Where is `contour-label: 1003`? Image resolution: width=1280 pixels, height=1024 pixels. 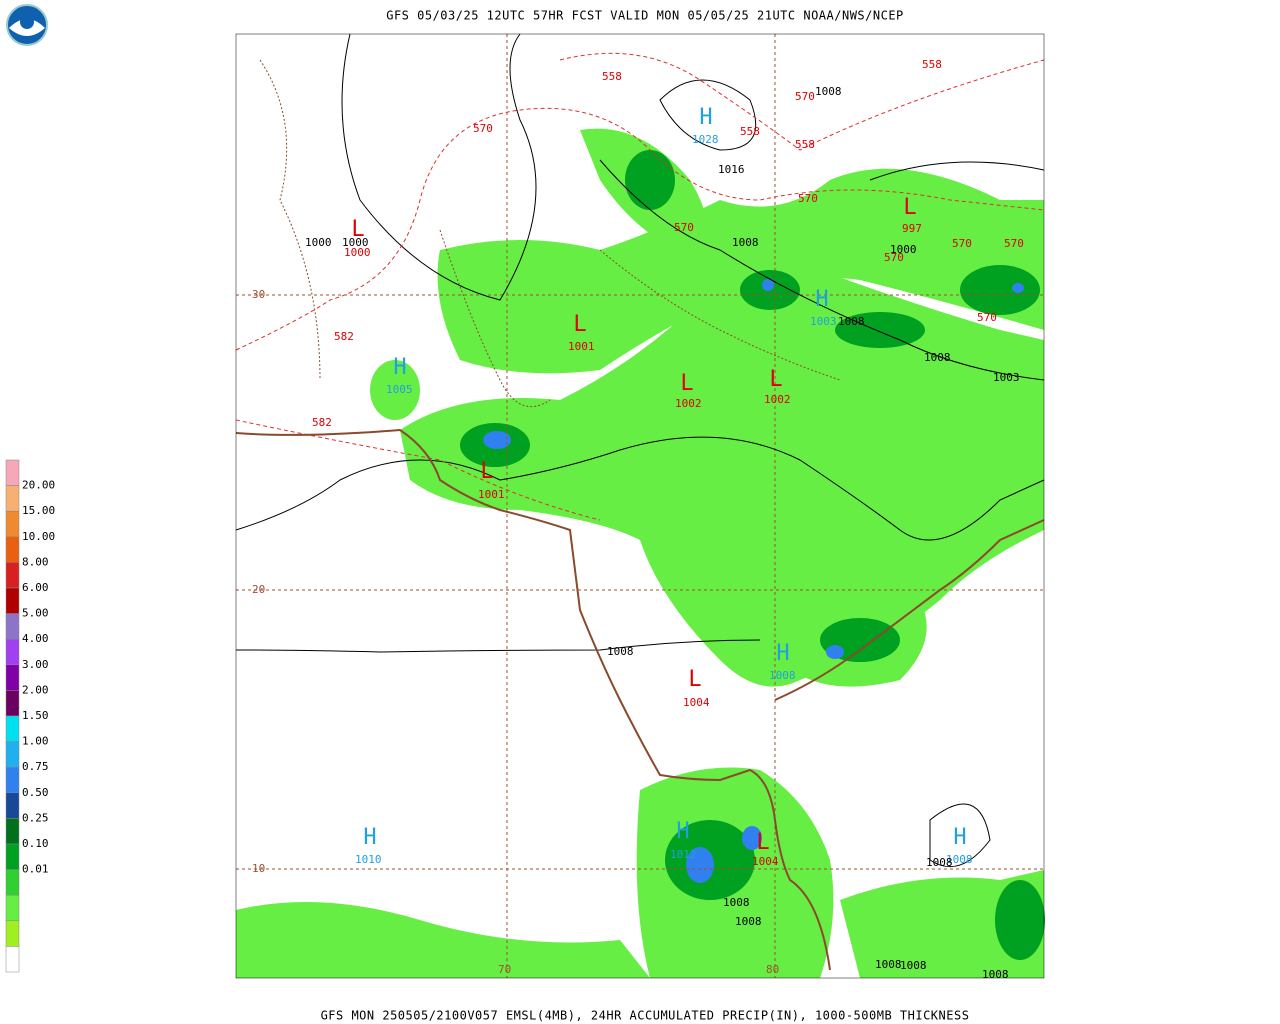 contour-label: 1003 is located at coordinates (823, 321).